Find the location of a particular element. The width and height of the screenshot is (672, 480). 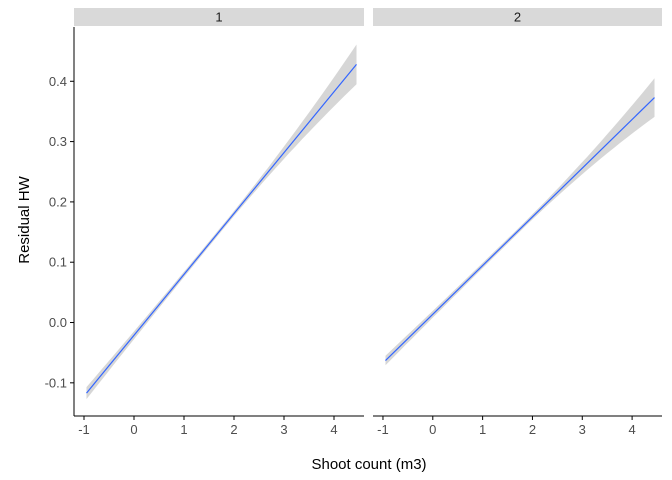

y-tick-label: 0.4 is located at coordinates (58, 81).